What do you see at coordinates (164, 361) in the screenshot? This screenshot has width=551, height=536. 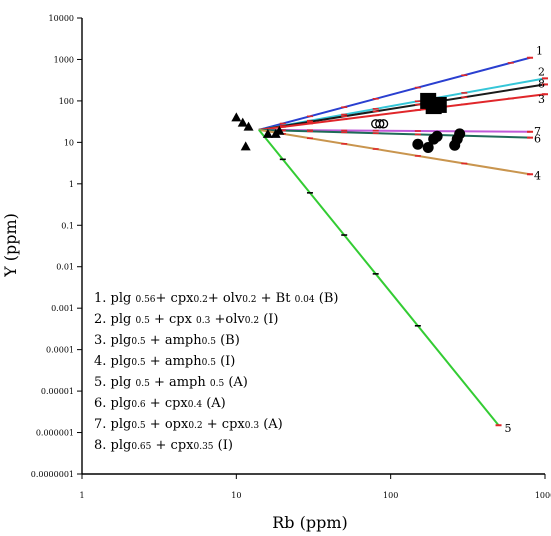 I see `legend-entry-4: 4. plg0.5 + amph0.5 (I)` at bounding box center [164, 361].